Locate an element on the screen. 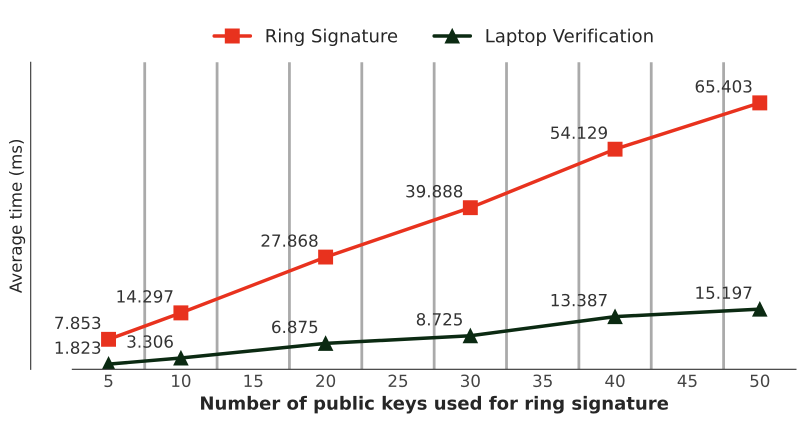 The image size is (804, 445). x-tick-label: 5 is located at coordinates (108, 381).